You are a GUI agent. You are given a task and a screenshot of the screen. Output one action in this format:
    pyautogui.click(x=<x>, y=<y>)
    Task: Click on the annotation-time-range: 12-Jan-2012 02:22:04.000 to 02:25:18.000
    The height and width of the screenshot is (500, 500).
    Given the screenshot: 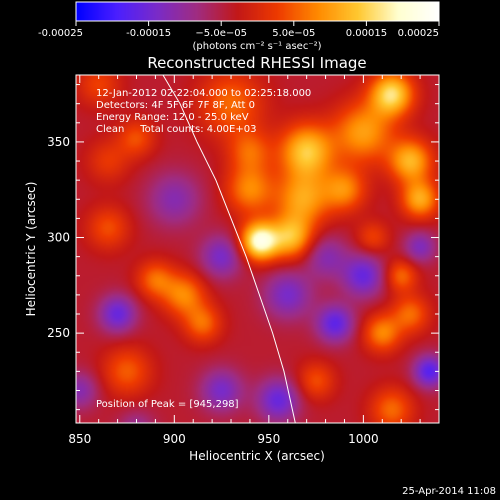 What is the action you would take?
    pyautogui.click(x=203, y=93)
    